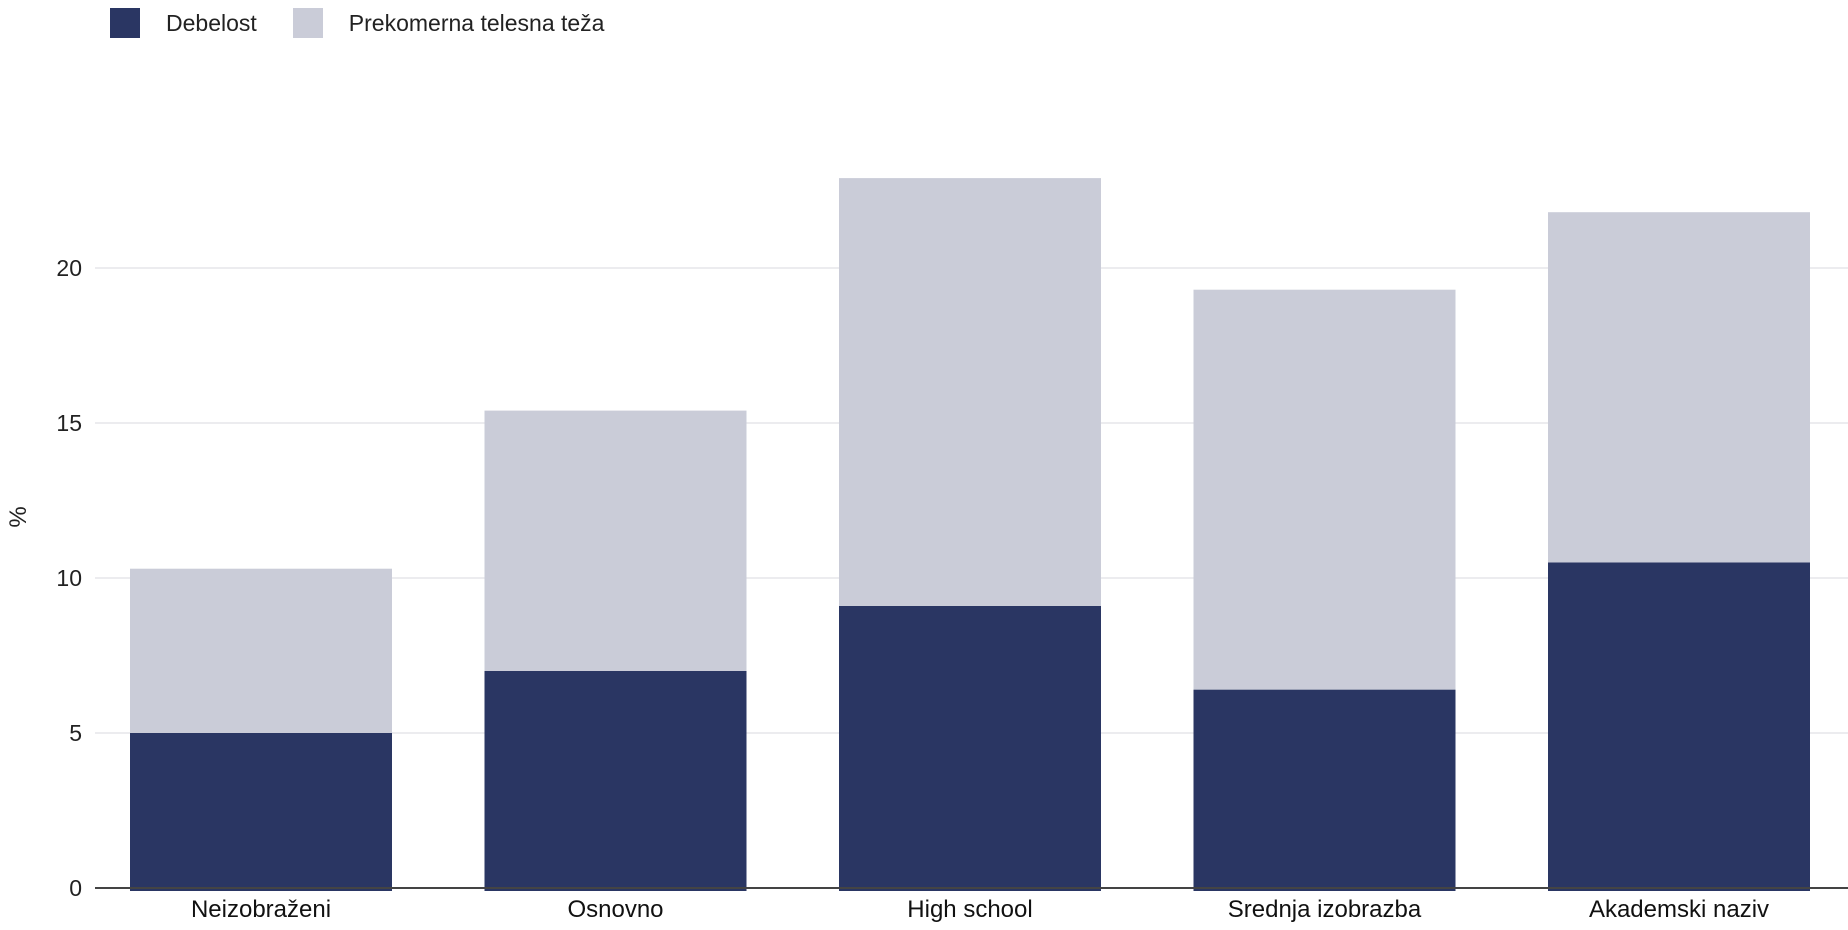 This screenshot has width=1848, height=930. Describe the element at coordinates (69, 268) in the screenshot. I see `y-tick-label: 20` at that location.